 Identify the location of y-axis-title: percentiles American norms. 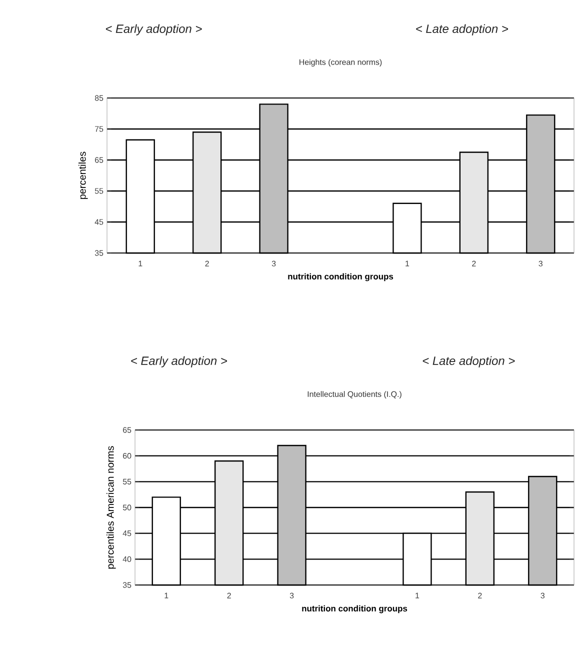
(111, 507).